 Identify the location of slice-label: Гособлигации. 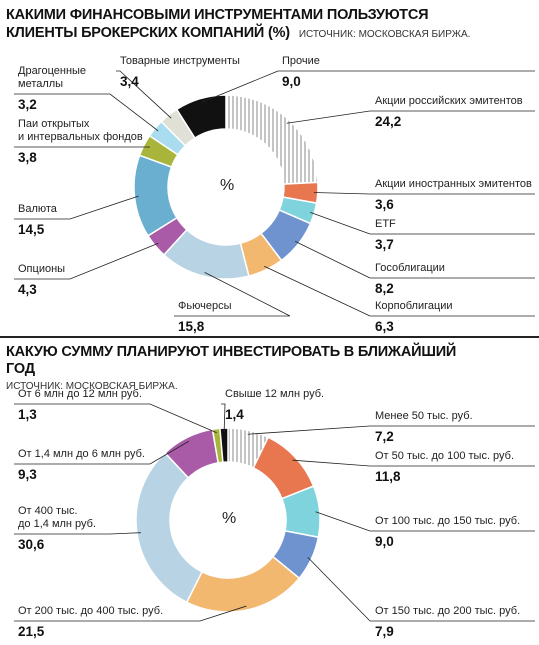
(410, 268).